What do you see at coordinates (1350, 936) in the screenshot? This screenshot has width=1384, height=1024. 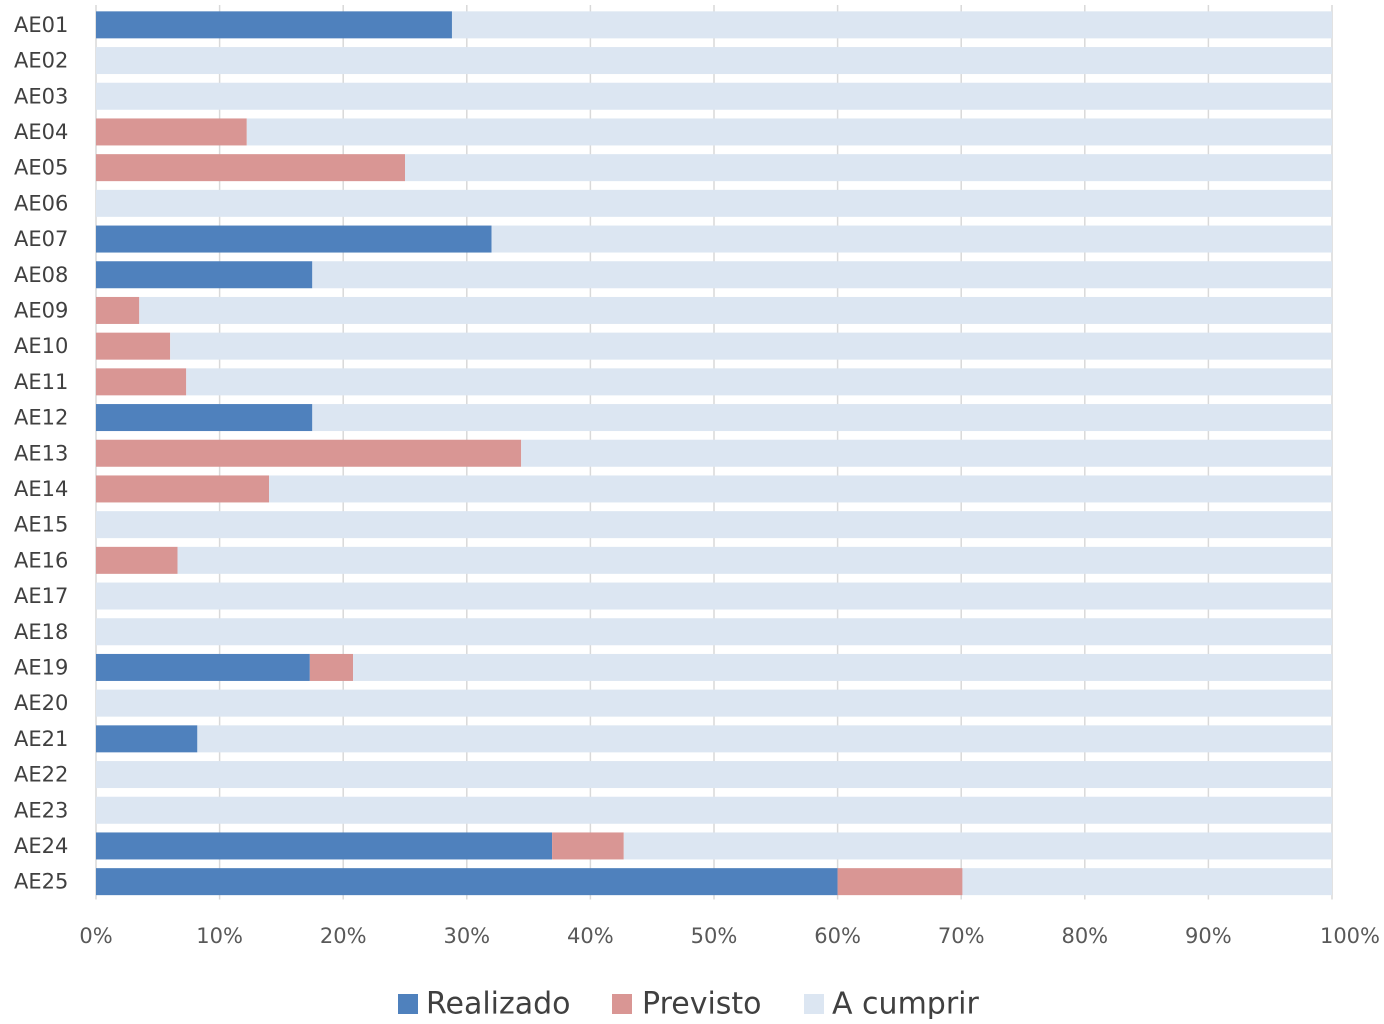 I see `x-tick-label: 100%` at bounding box center [1350, 936].